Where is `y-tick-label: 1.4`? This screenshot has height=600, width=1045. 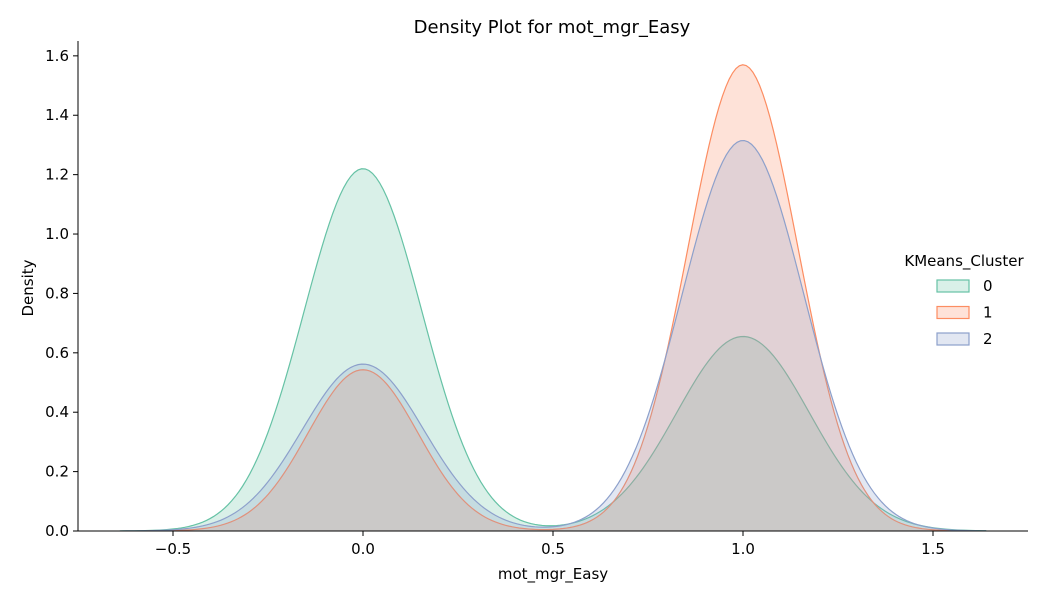
y-tick-label: 1.4 is located at coordinates (57, 115).